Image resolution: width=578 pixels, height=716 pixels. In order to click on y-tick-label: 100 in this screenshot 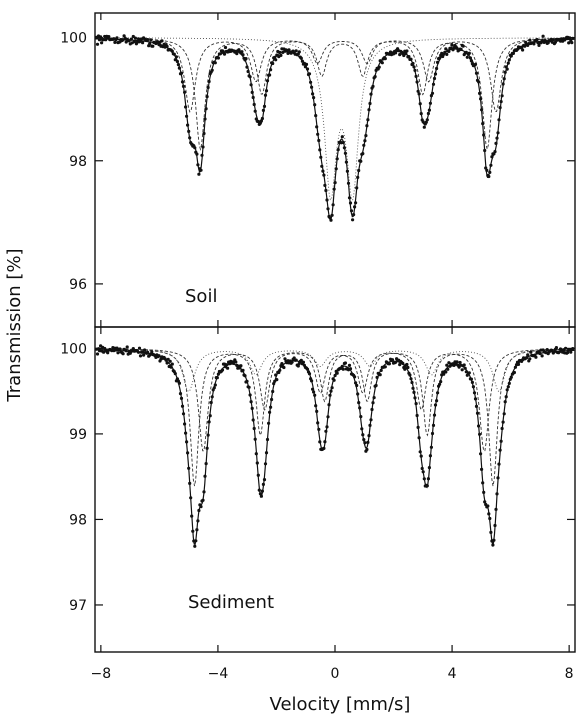, I will do `click(73, 349)`.